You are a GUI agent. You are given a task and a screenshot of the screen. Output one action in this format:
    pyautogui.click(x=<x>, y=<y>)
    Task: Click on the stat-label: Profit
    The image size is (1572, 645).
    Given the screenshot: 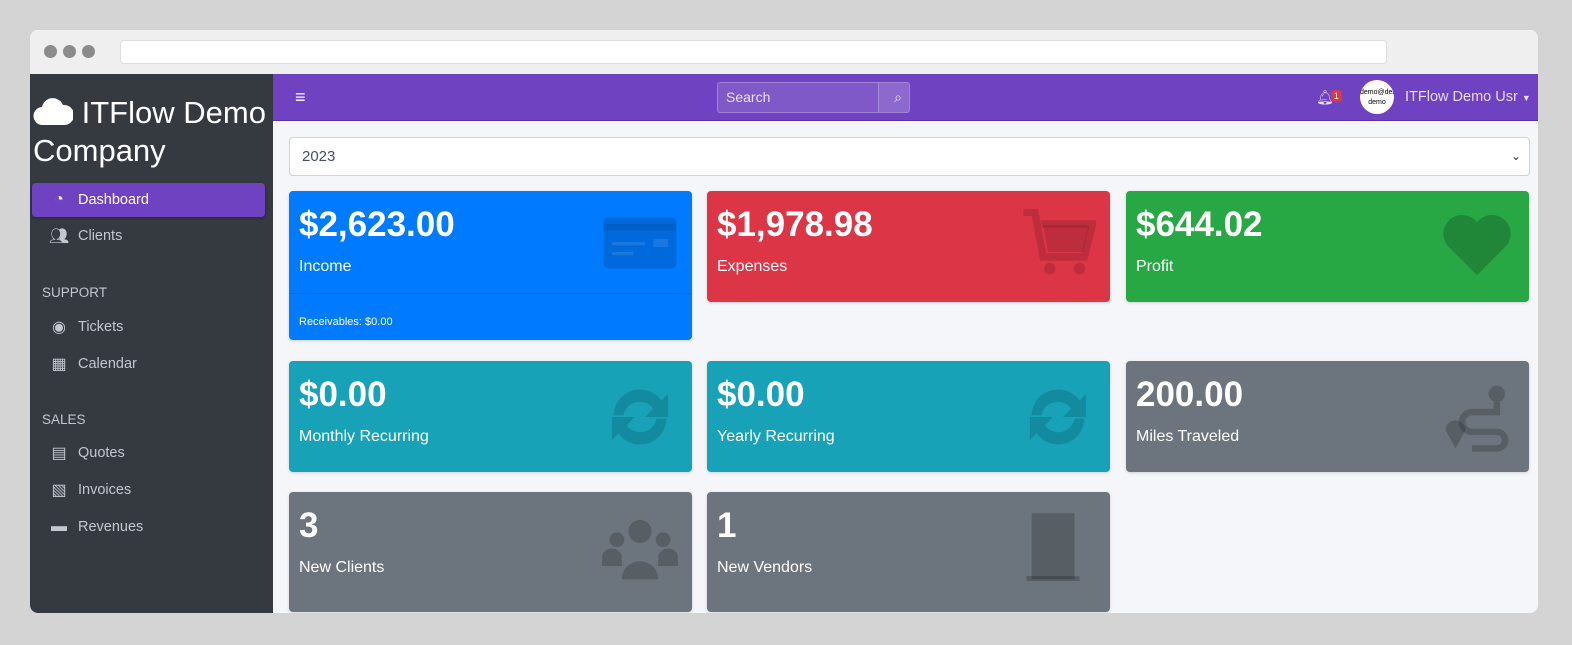 What is the action you would take?
    pyautogui.click(x=1155, y=266)
    